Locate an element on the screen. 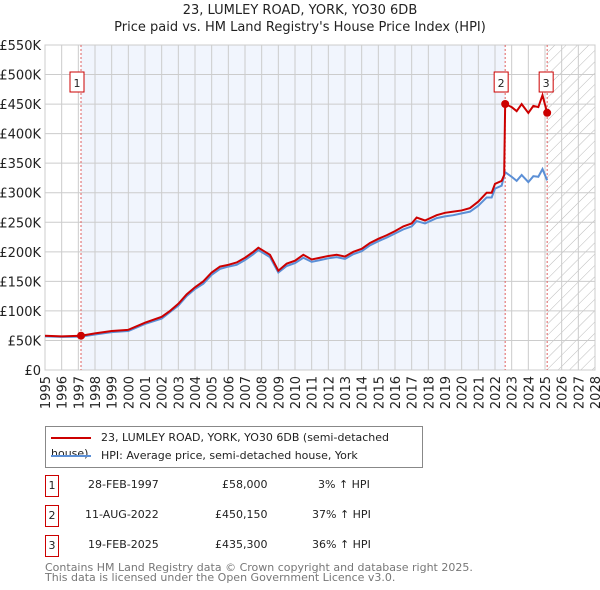  y-tick-label: £500K is located at coordinates (20, 76).